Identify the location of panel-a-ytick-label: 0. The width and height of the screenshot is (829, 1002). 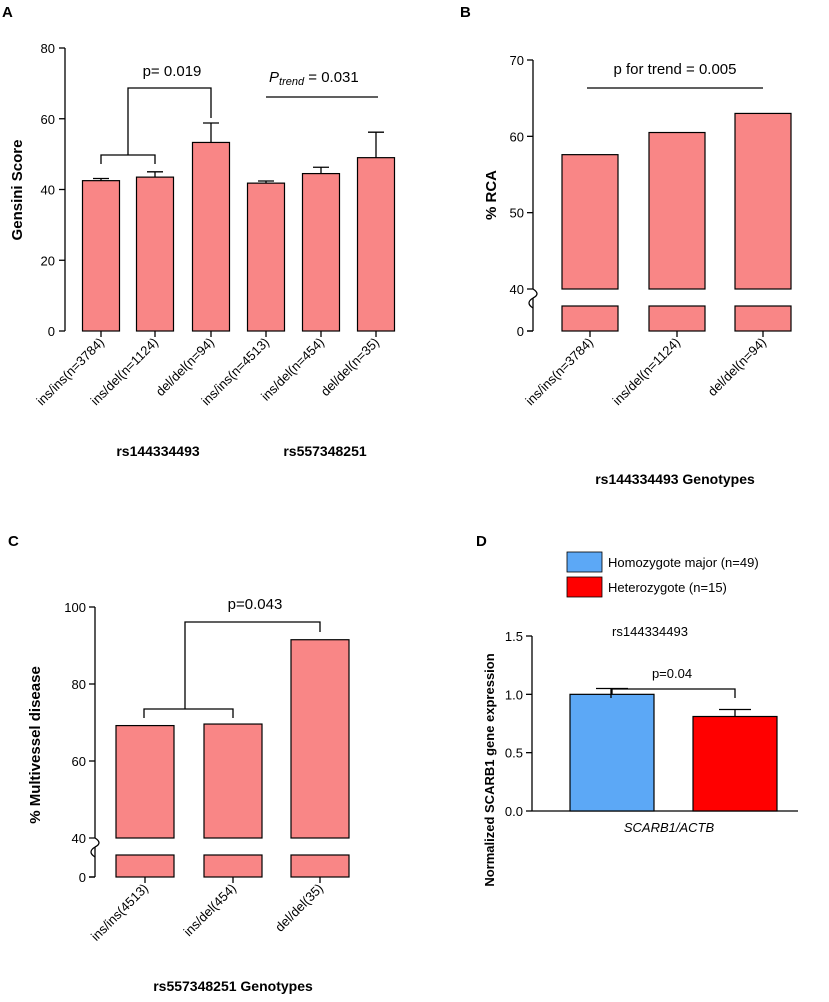
(51, 331).